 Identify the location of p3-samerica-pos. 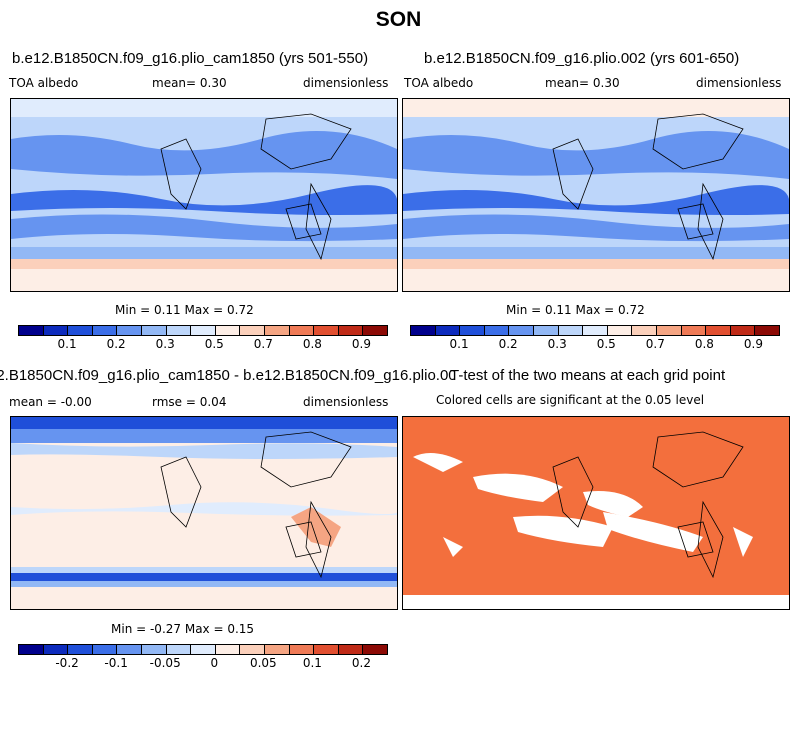
(316, 527).